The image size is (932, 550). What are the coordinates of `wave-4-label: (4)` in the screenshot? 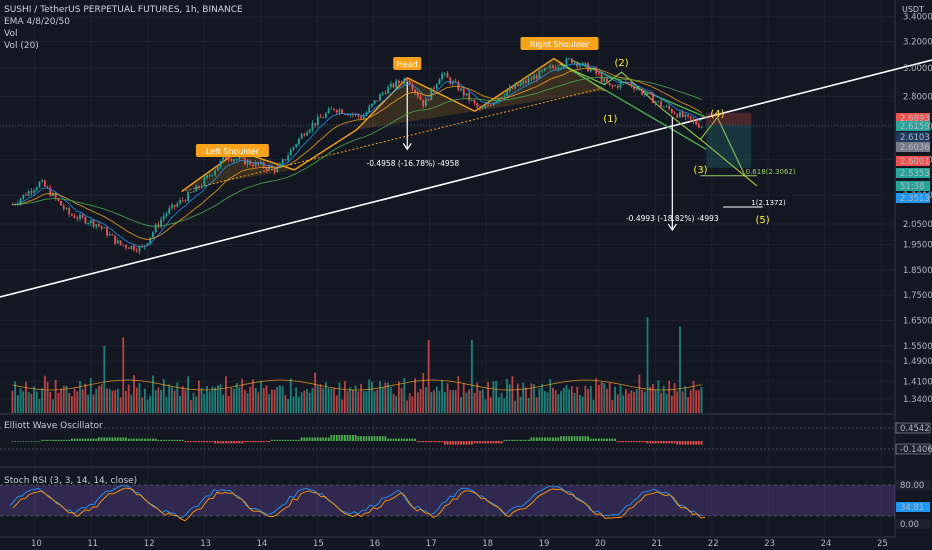 It's located at (717, 114).